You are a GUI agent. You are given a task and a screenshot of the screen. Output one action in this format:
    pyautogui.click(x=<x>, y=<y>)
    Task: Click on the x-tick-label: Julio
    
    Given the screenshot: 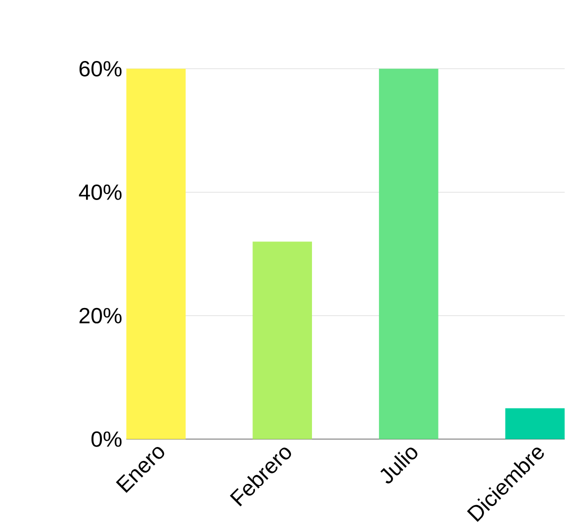 What is the action you would take?
    pyautogui.click(x=399, y=466)
    